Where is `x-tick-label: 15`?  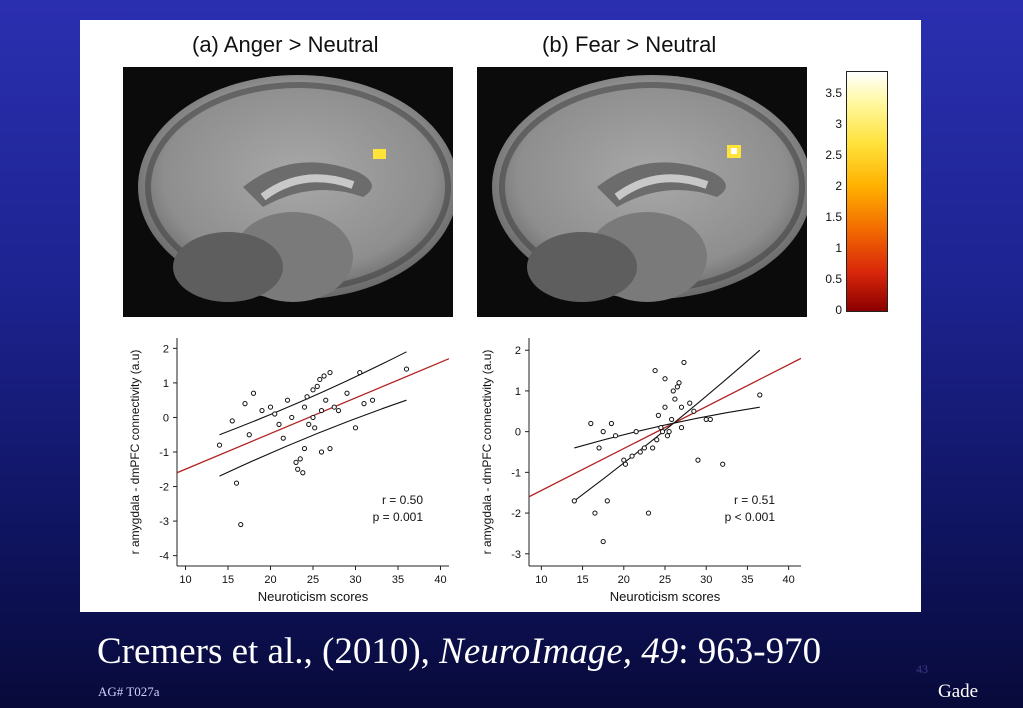 x-tick-label: 15 is located at coordinates (228, 580).